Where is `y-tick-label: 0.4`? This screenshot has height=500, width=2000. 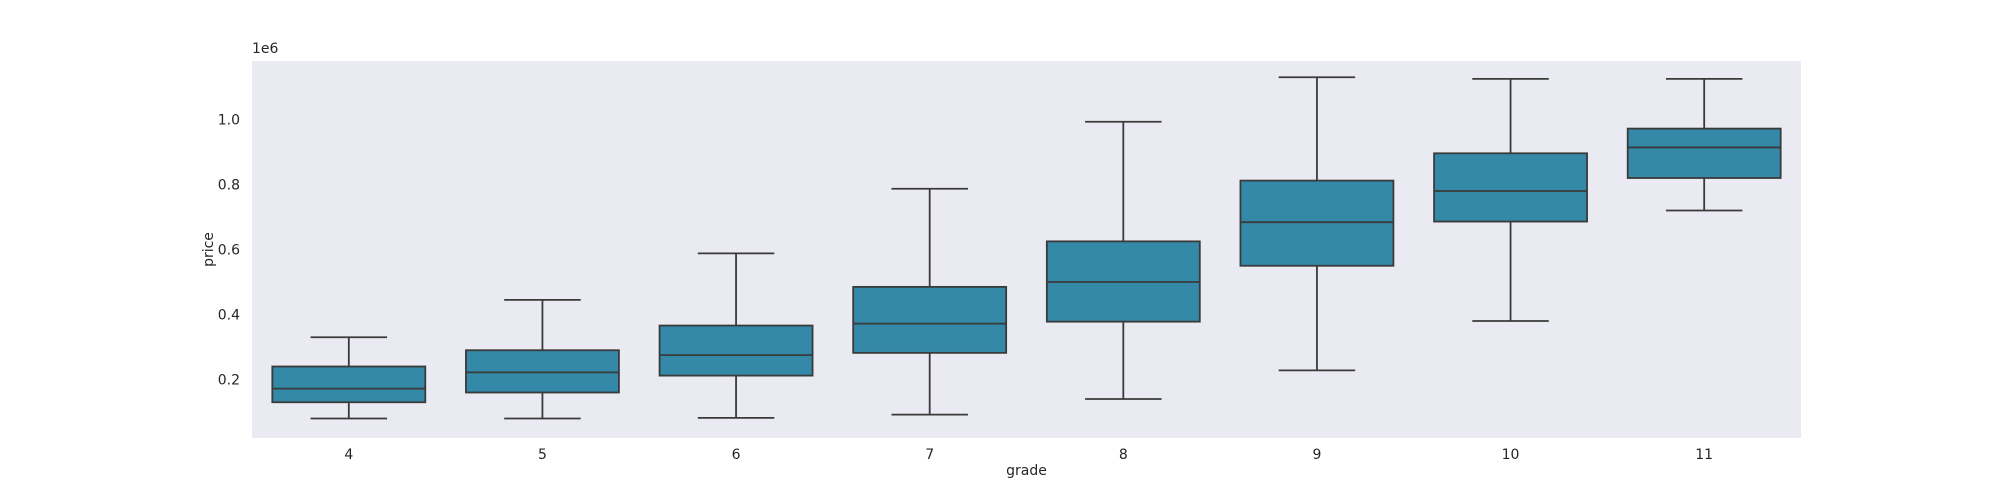 y-tick-label: 0.4 is located at coordinates (229, 316).